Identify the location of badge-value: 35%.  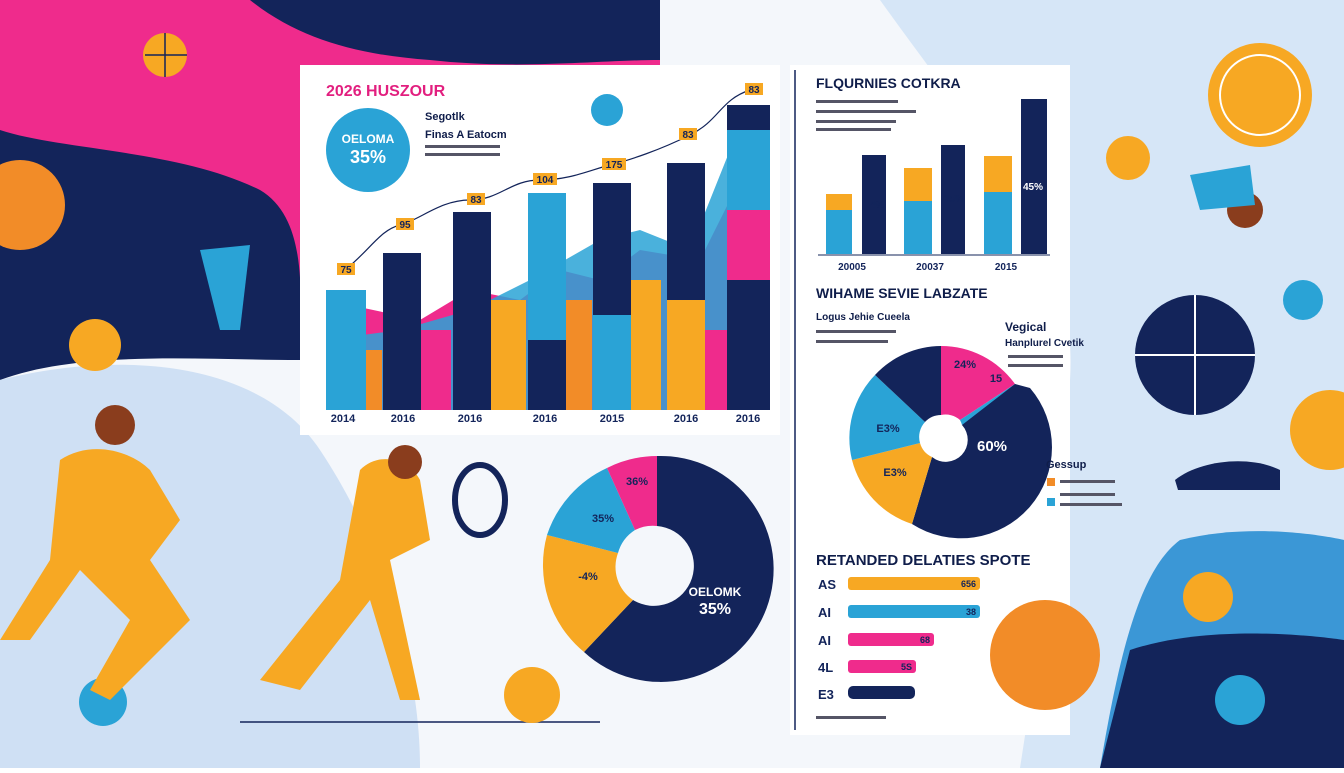
(368, 157).